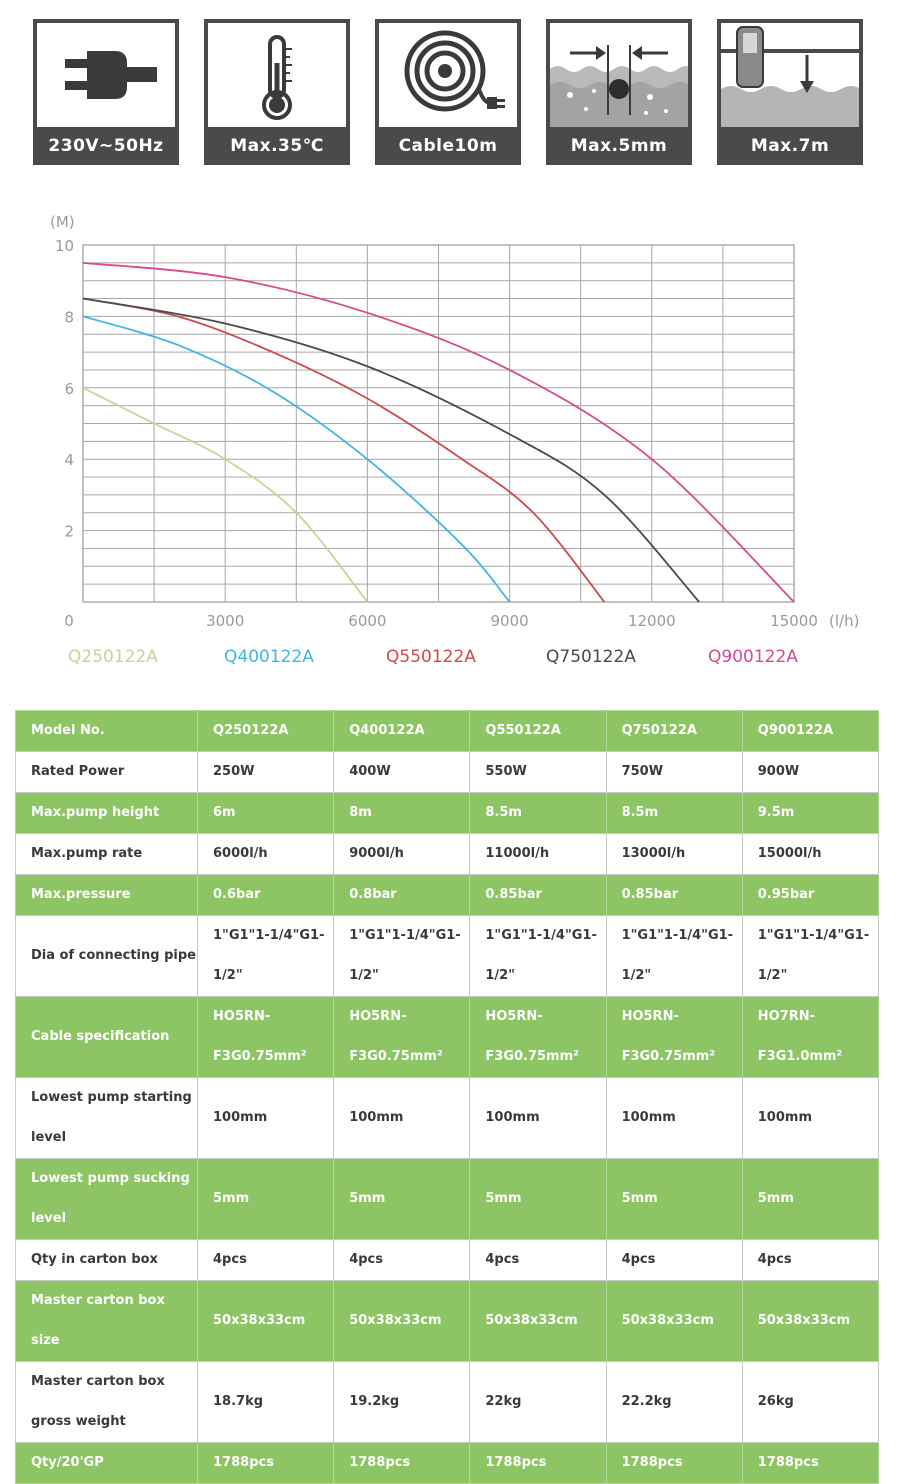 The image size is (923, 1484). I want to click on spec-temperature: Max.35℃, so click(277, 92).